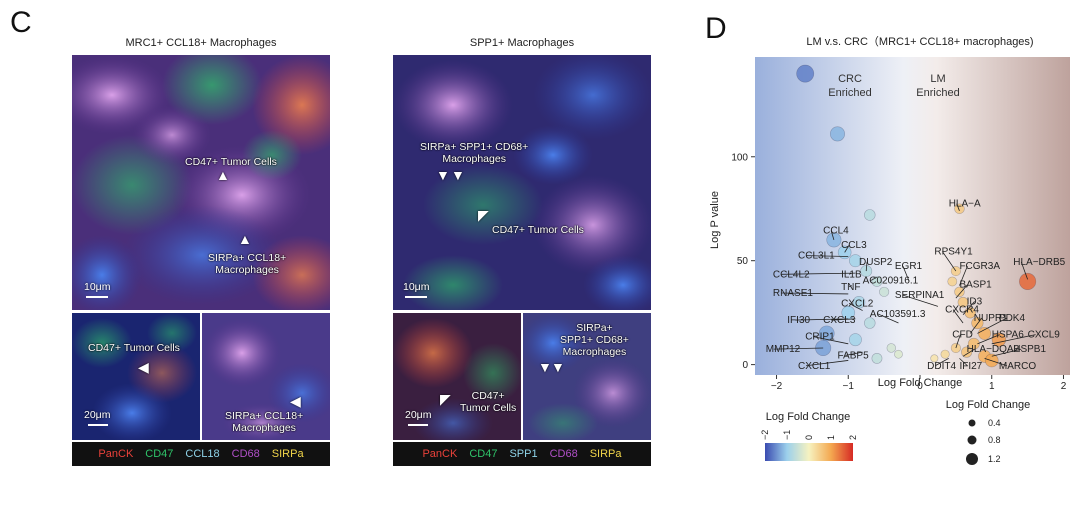  I want to click on left-channel-legend: PanCK CD47 CCL18 CD68 SIRPa, so click(201, 454).